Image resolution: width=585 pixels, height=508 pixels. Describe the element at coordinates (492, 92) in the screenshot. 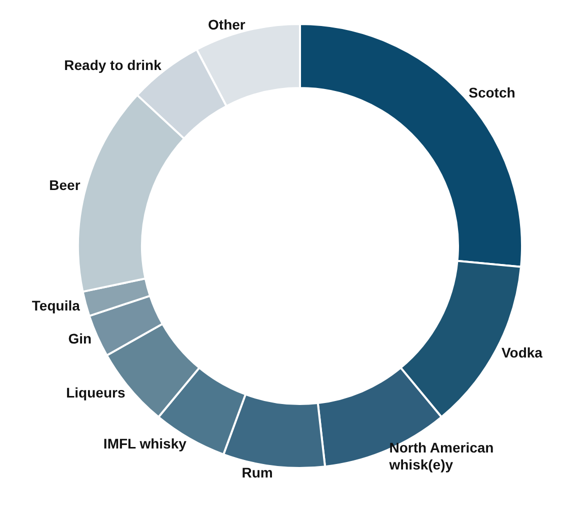

I see `slice-label: Scotch` at that location.